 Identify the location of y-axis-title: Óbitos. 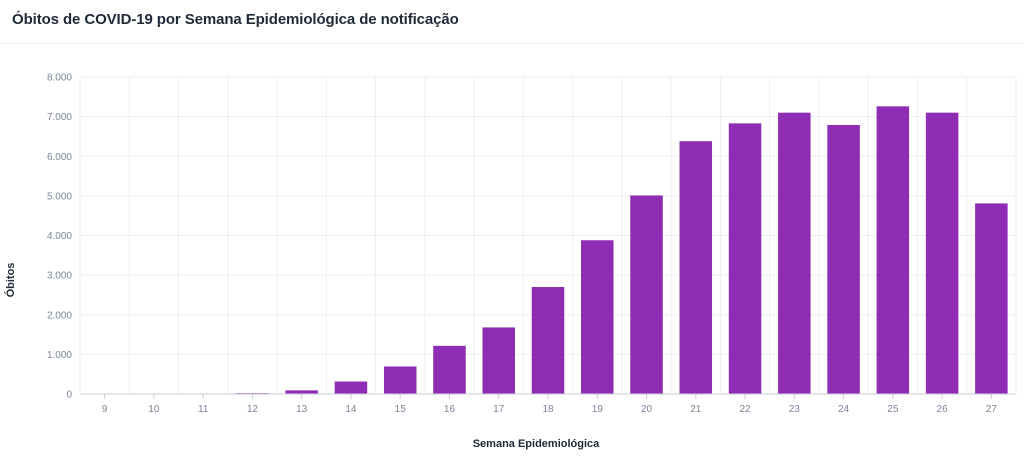
(10, 280).